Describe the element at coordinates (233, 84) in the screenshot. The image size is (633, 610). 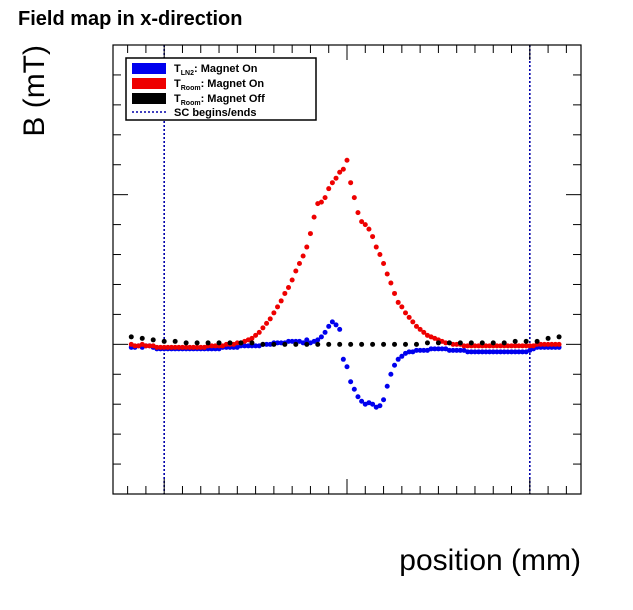
I see `legend-label-rest: : Magnet On` at that location.